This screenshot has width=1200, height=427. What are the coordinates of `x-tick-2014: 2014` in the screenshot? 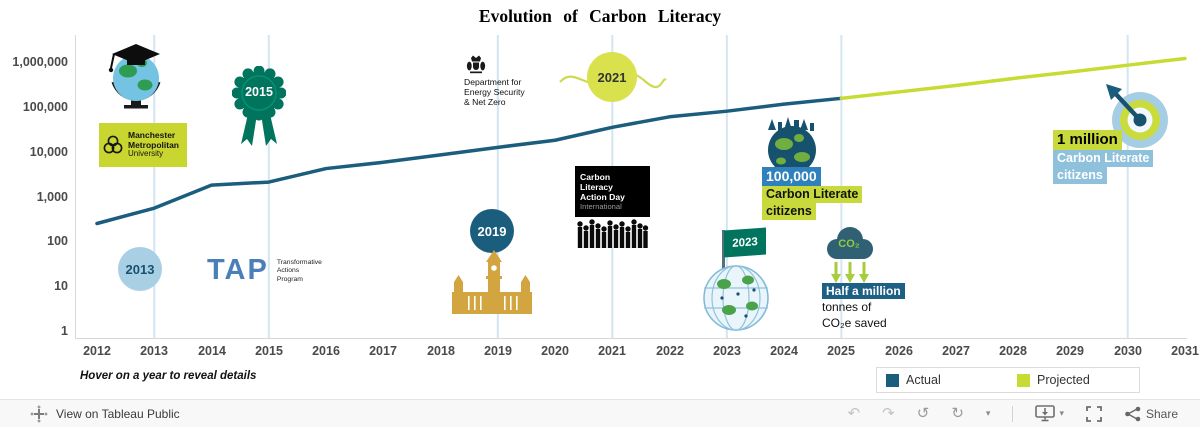 It's located at (212, 351).